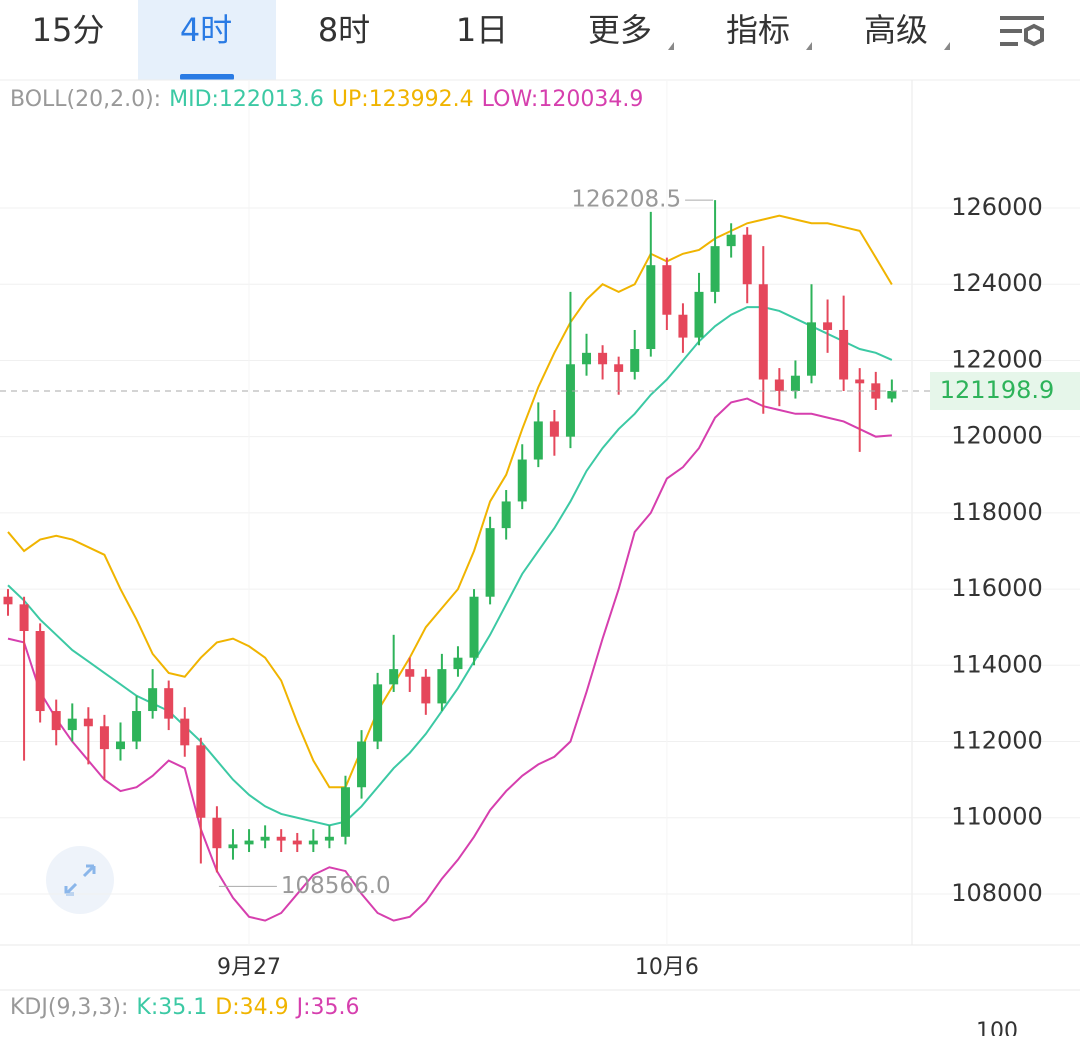 The height and width of the screenshot is (1040, 1080). What do you see at coordinates (85, 99) in the screenshot?
I see `indicator-label: BOLL(20,2.0):` at bounding box center [85, 99].